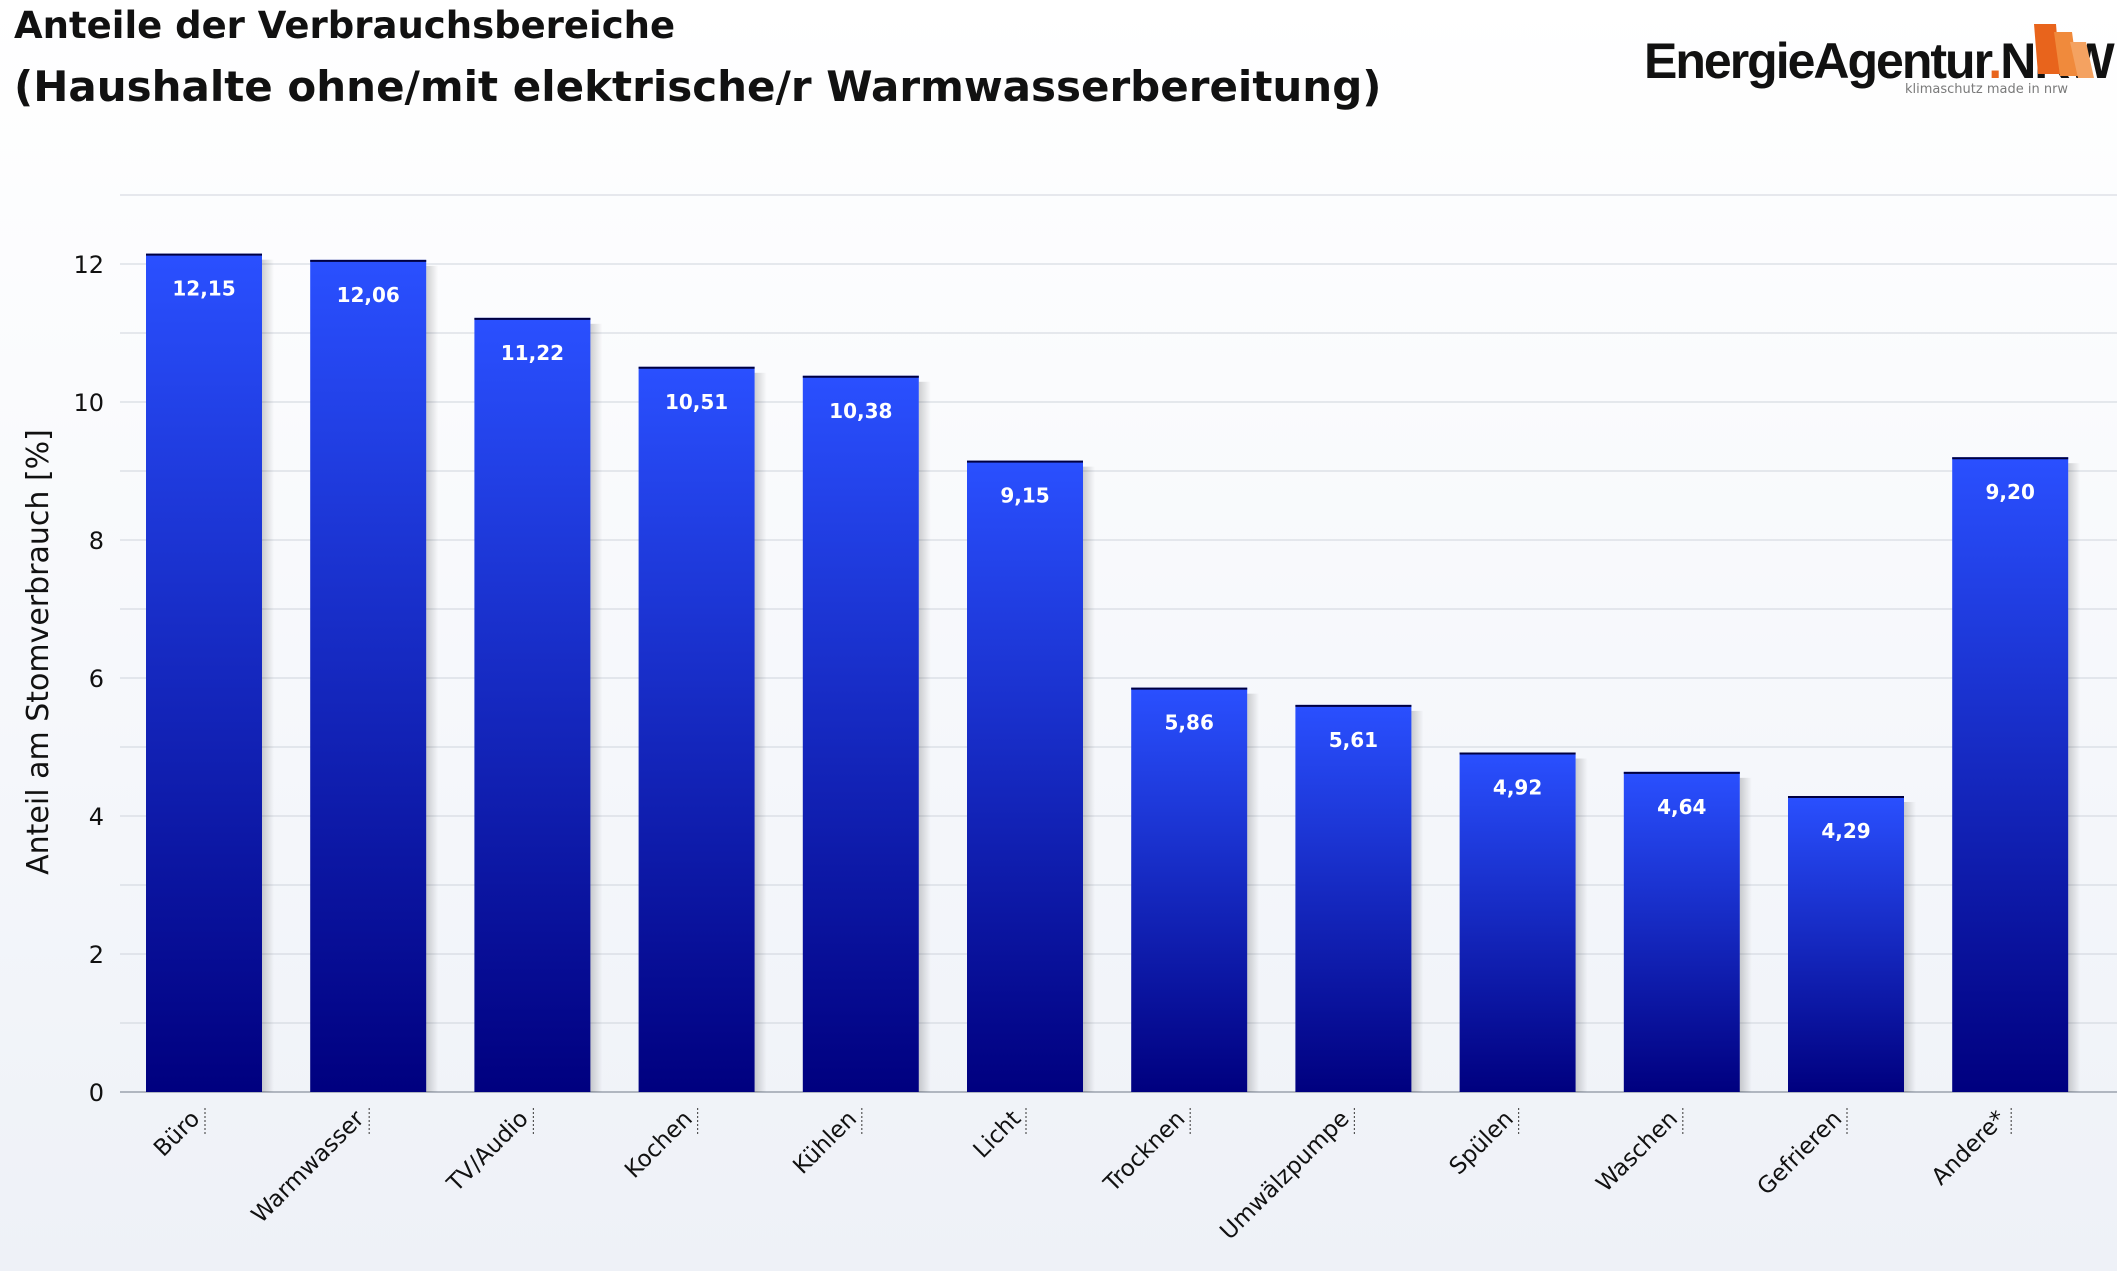 The width and height of the screenshot is (2117, 1271). Describe the element at coordinates (96, 1093) in the screenshot. I see `y-tick-label: 0` at that location.